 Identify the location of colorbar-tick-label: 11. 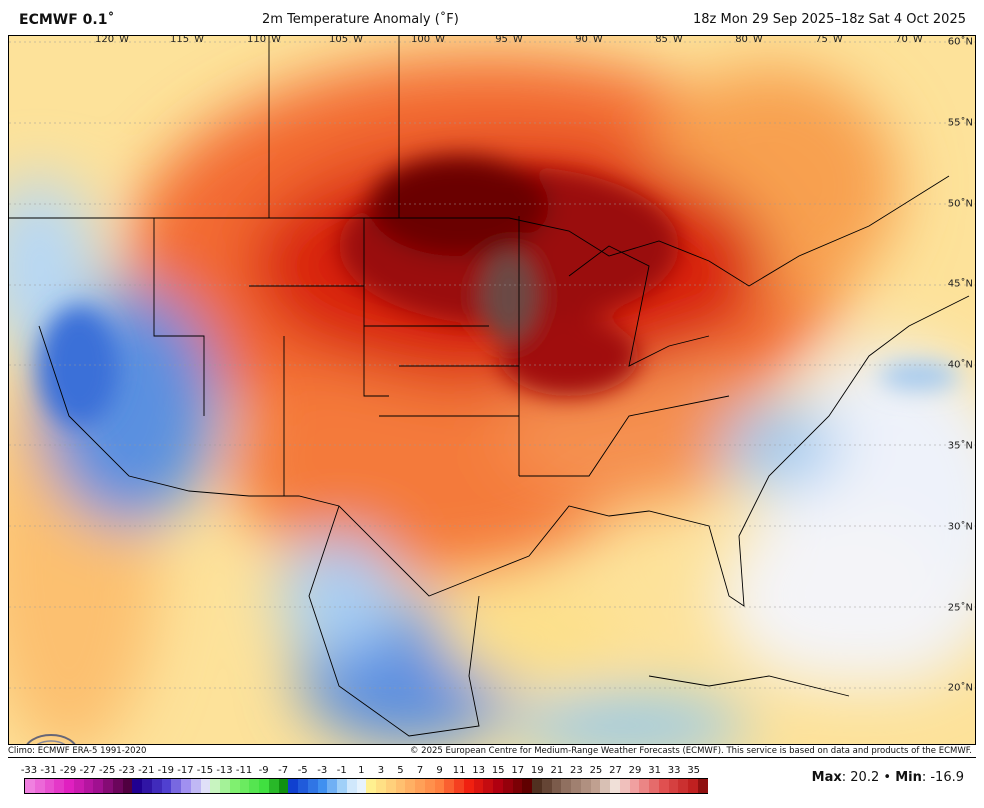
(459, 770).